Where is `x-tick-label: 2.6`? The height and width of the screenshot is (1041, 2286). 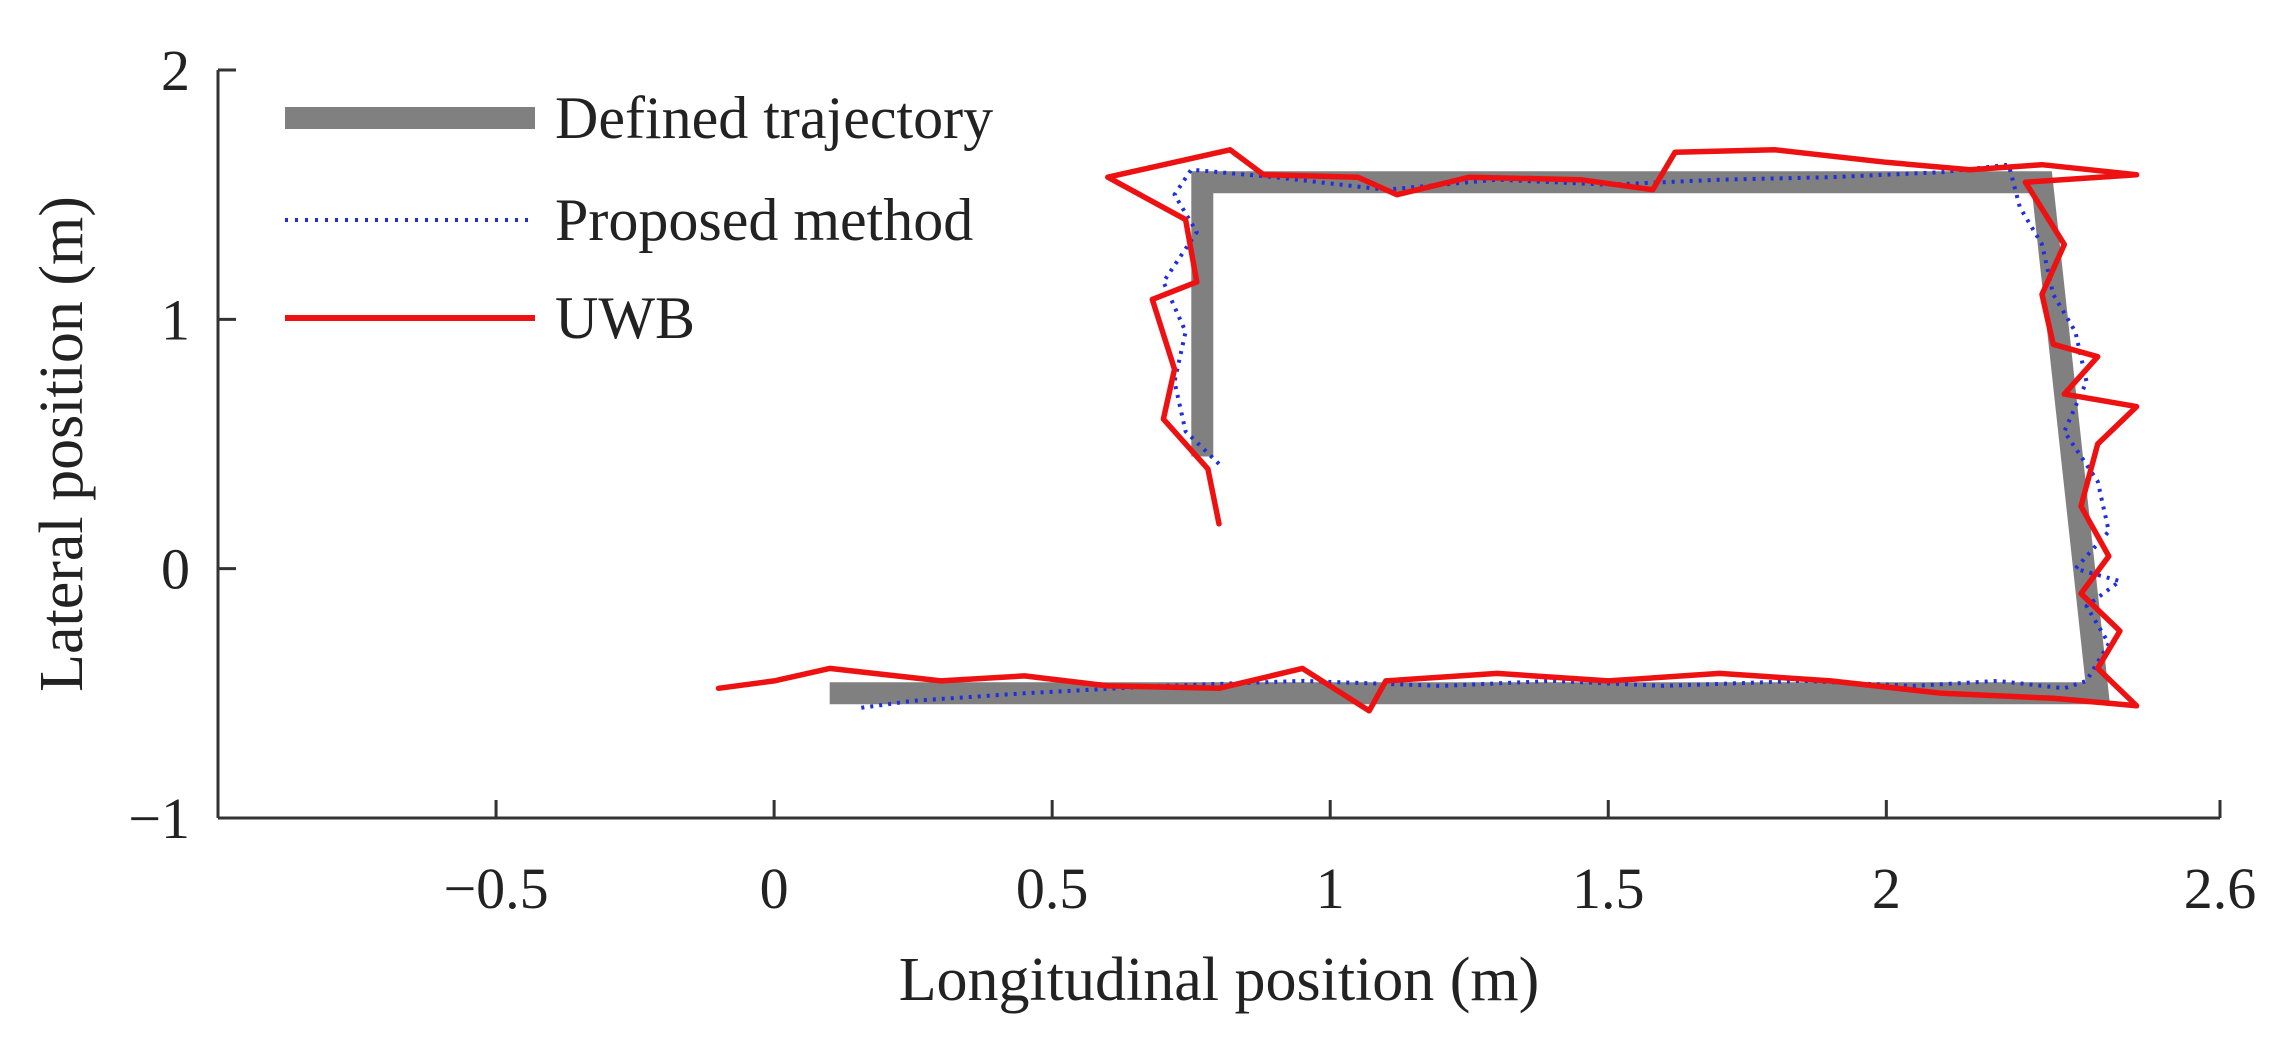
x-tick-label: 2.6 is located at coordinates (2220, 888).